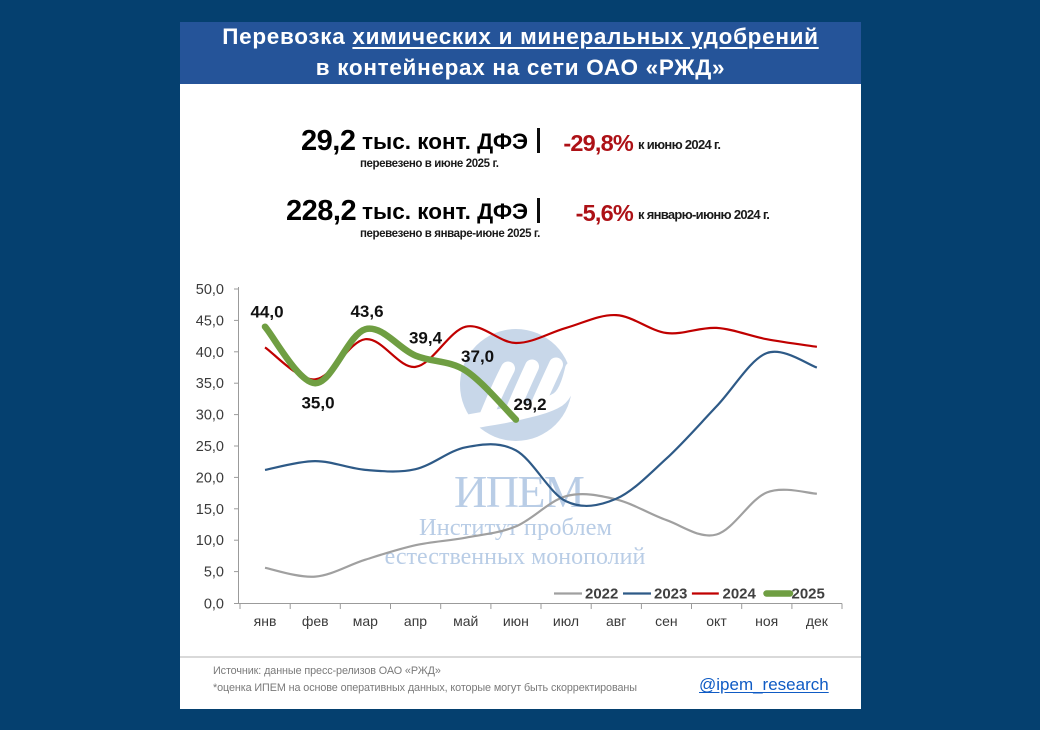 The height and width of the screenshot is (730, 1040). What do you see at coordinates (808, 594) in the screenshot?
I see `svg-text: 2025` at bounding box center [808, 594].